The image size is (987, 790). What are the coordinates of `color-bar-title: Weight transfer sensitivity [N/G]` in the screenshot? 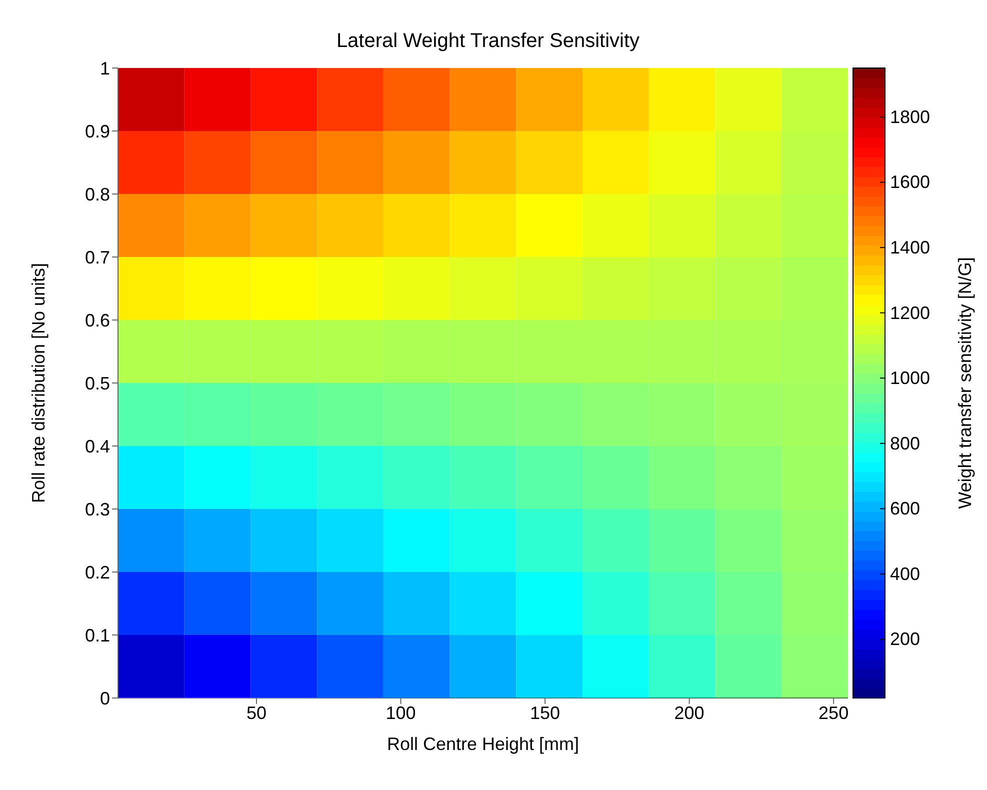 It's located at (965, 383).